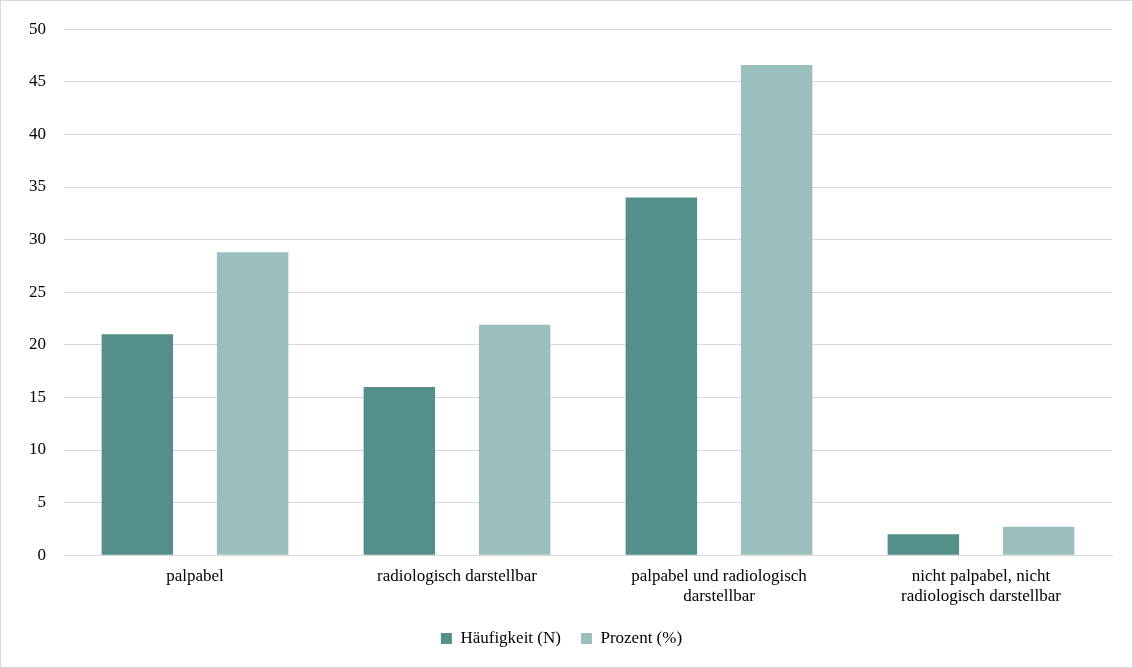 This screenshot has width=1133, height=668. I want to click on y-tick-label: 35, so click(37, 186).